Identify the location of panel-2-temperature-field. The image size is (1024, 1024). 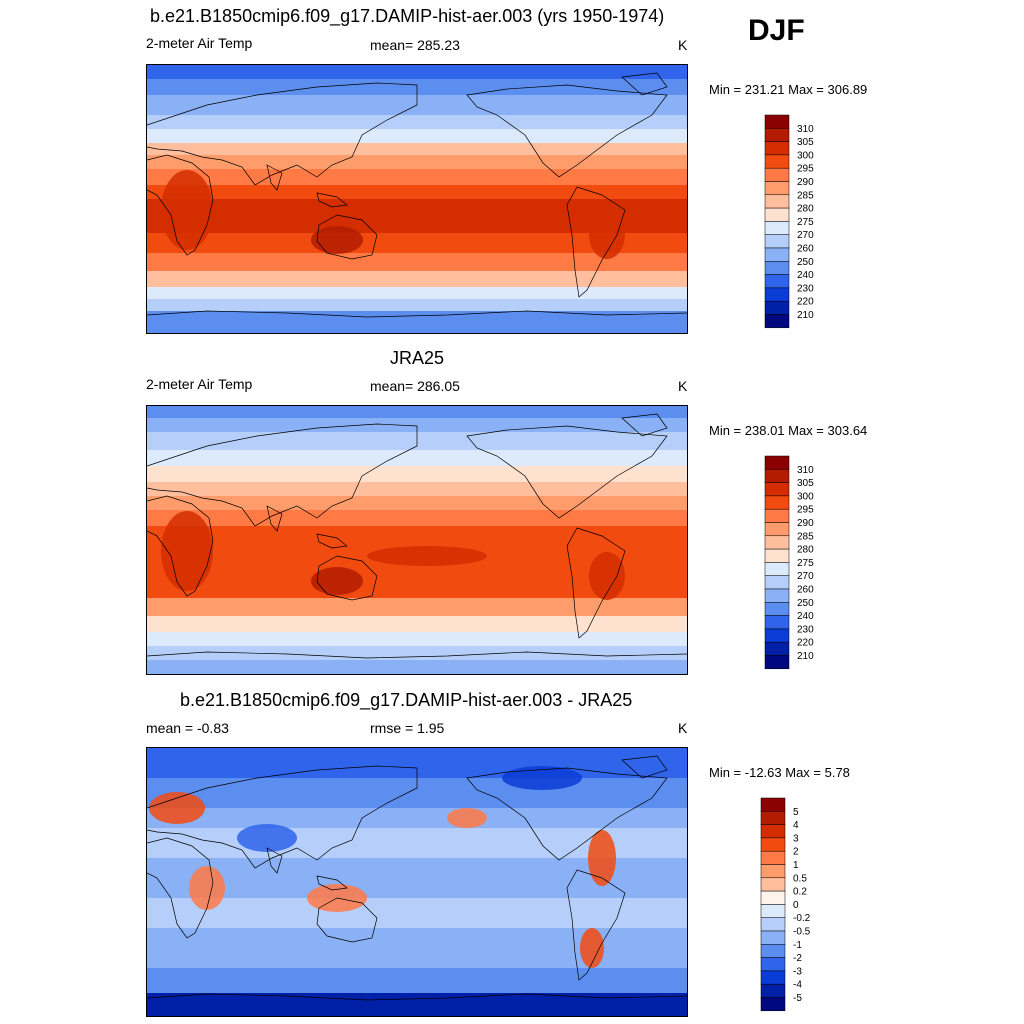
(417, 540).